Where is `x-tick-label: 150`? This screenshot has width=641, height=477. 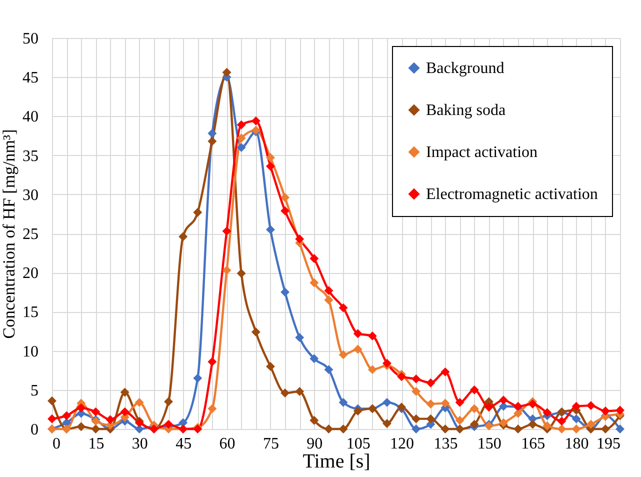 x-tick-label: 150 is located at coordinates (489, 444).